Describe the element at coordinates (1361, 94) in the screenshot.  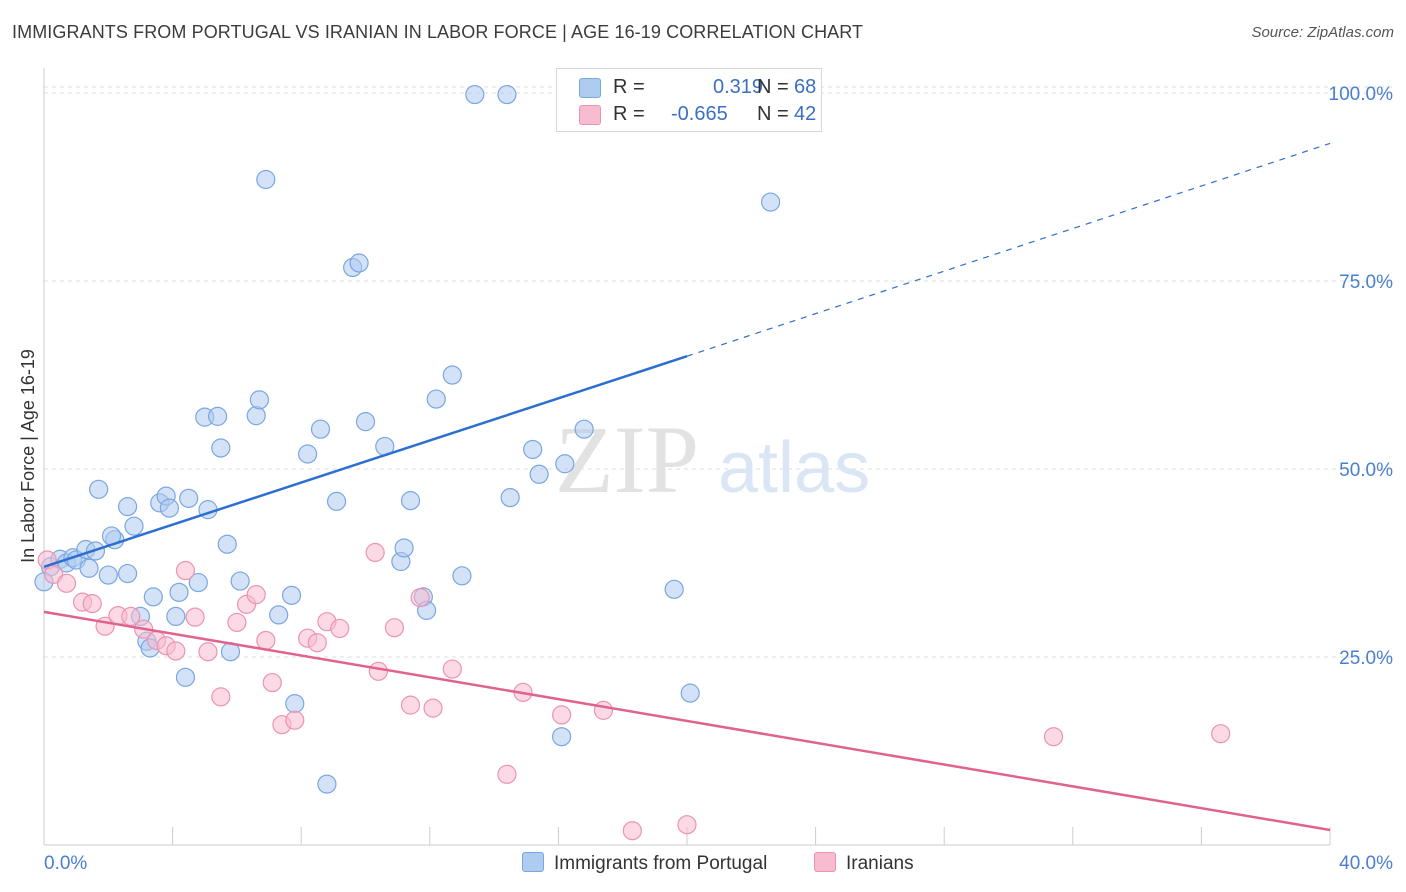
I see `y-tick-label: 100.0%` at that location.